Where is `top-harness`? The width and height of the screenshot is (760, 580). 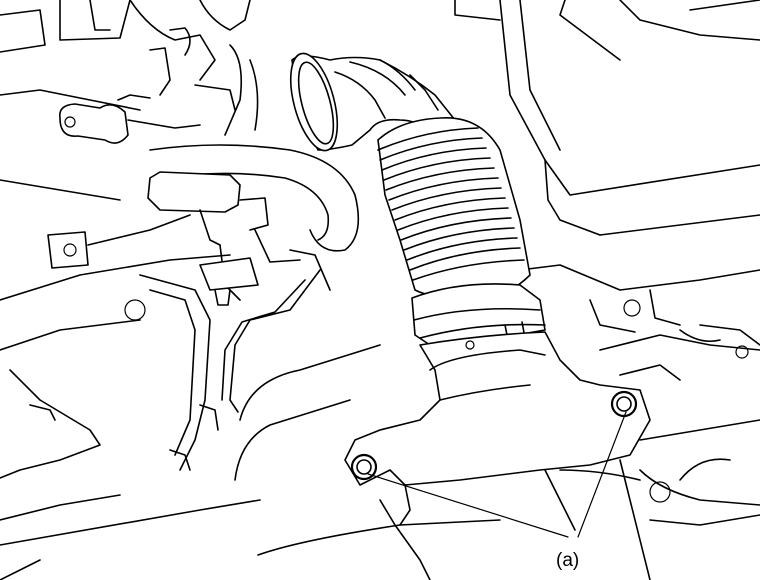 top-harness is located at coordinates (194, 68).